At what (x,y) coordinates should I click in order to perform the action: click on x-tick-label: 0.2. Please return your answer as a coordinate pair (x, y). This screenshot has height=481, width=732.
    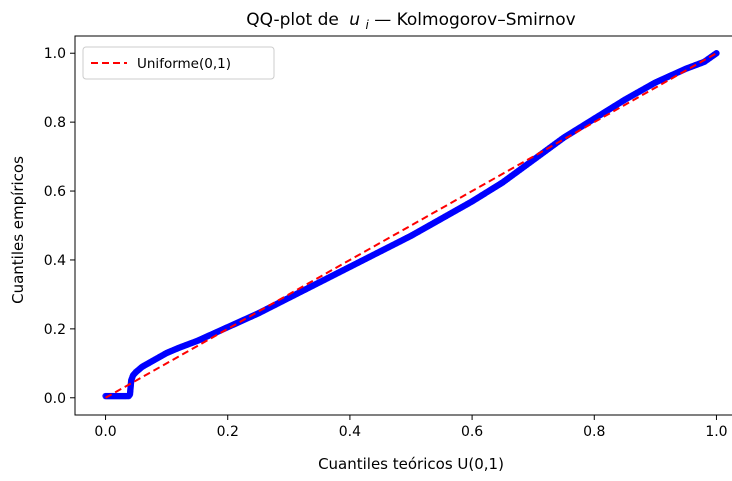
    Looking at the image, I should click on (228, 432).